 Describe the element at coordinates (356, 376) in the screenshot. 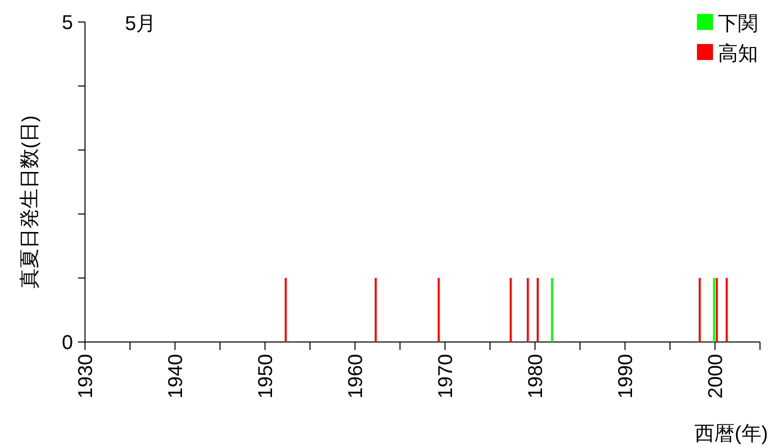

I see `x-tick-label: 1960` at that location.